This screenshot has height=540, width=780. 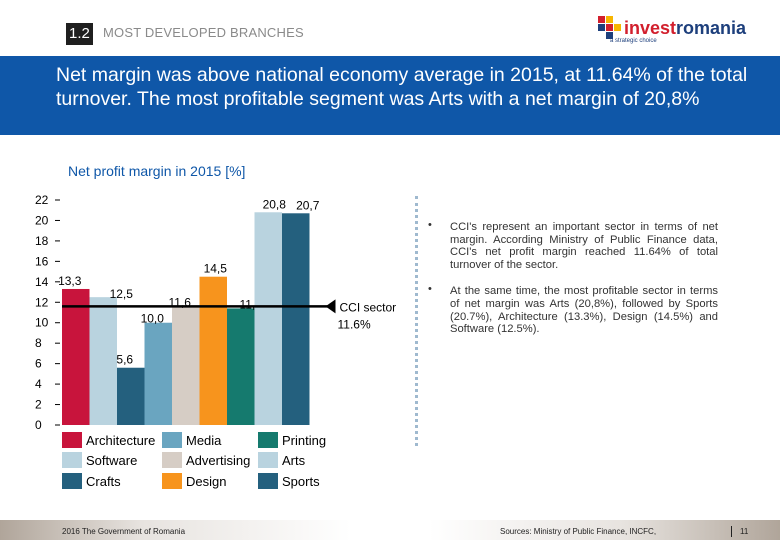 What do you see at coordinates (42, 241) in the screenshot?
I see `y-tick-label: 18` at bounding box center [42, 241].